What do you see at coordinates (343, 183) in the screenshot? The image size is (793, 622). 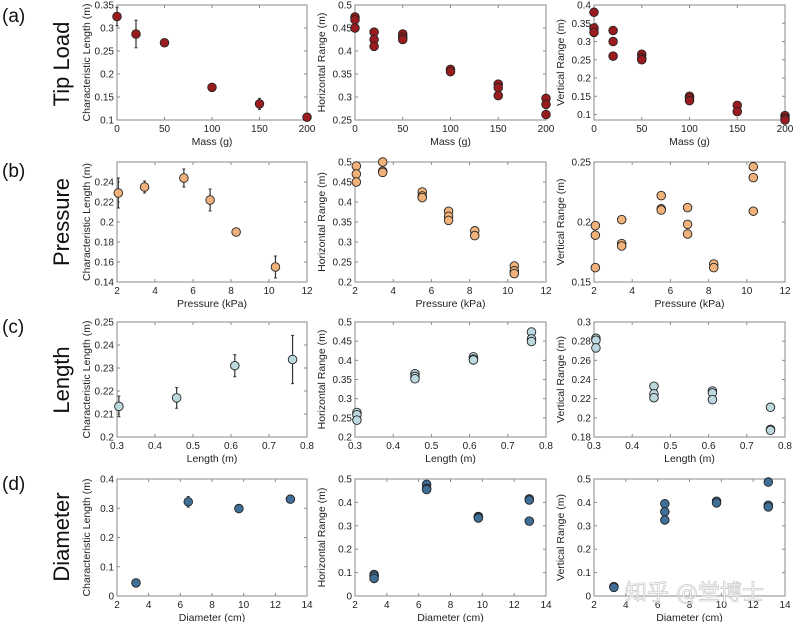 I see `y-tick-label: 0.45` at bounding box center [343, 183].